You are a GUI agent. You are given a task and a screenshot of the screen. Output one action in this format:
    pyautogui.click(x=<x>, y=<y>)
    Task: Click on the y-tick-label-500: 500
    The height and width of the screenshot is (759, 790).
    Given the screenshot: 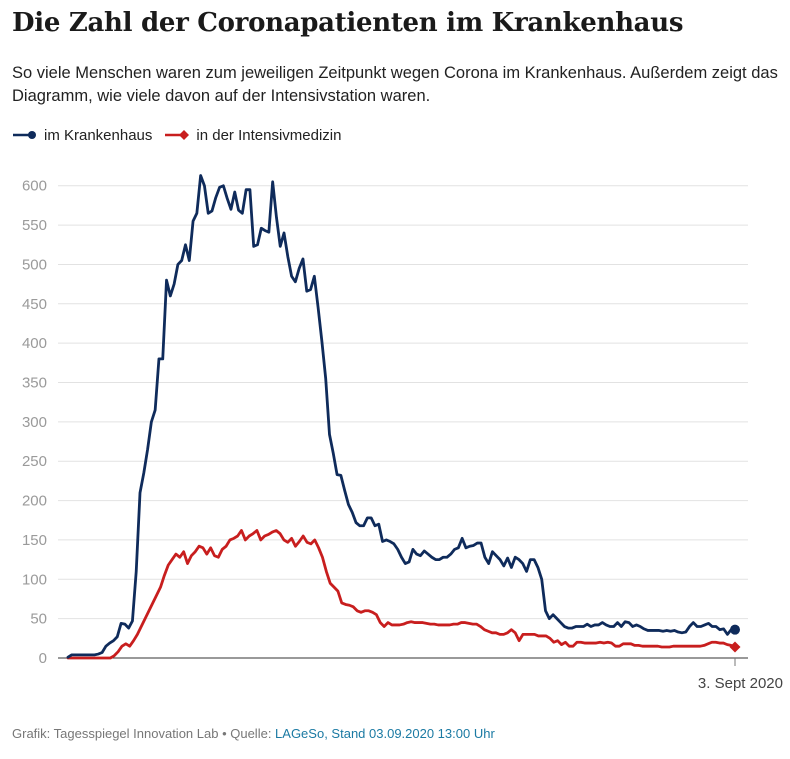 What is the action you would take?
    pyautogui.click(x=34, y=264)
    